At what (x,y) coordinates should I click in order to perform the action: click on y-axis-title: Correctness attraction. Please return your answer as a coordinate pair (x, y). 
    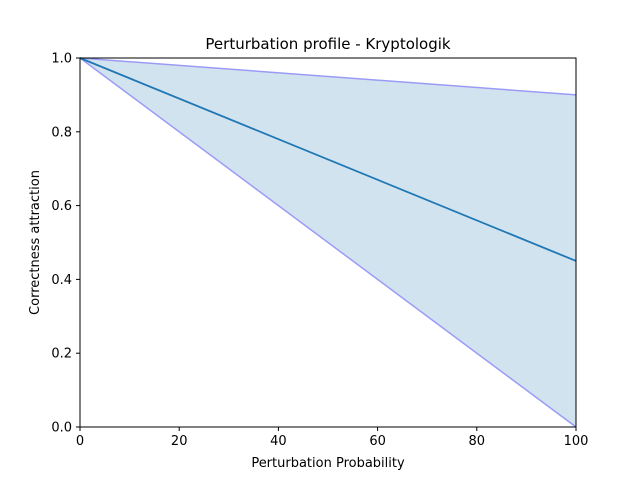
    Looking at the image, I should click on (35, 242).